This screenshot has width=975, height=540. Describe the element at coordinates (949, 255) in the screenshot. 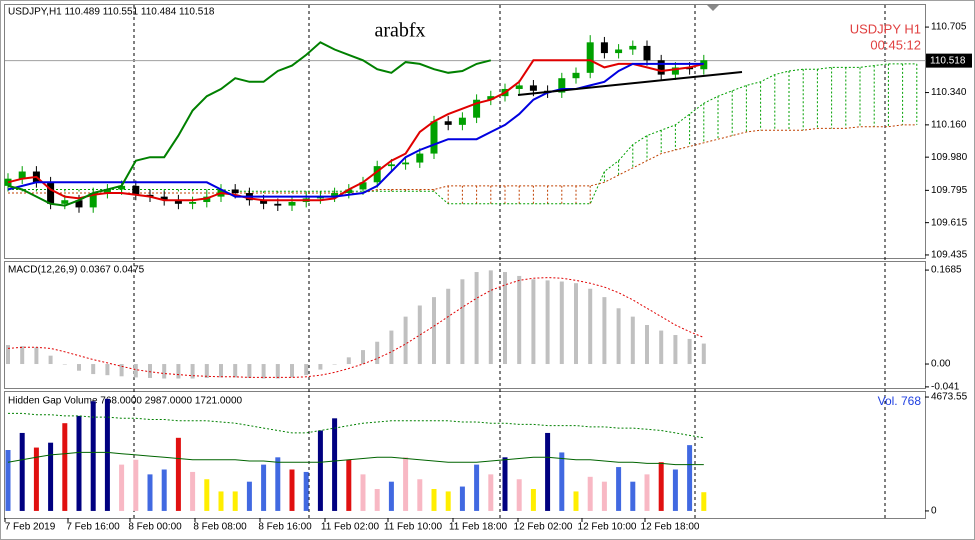

I see `y-tick-label: 109.435` at that location.